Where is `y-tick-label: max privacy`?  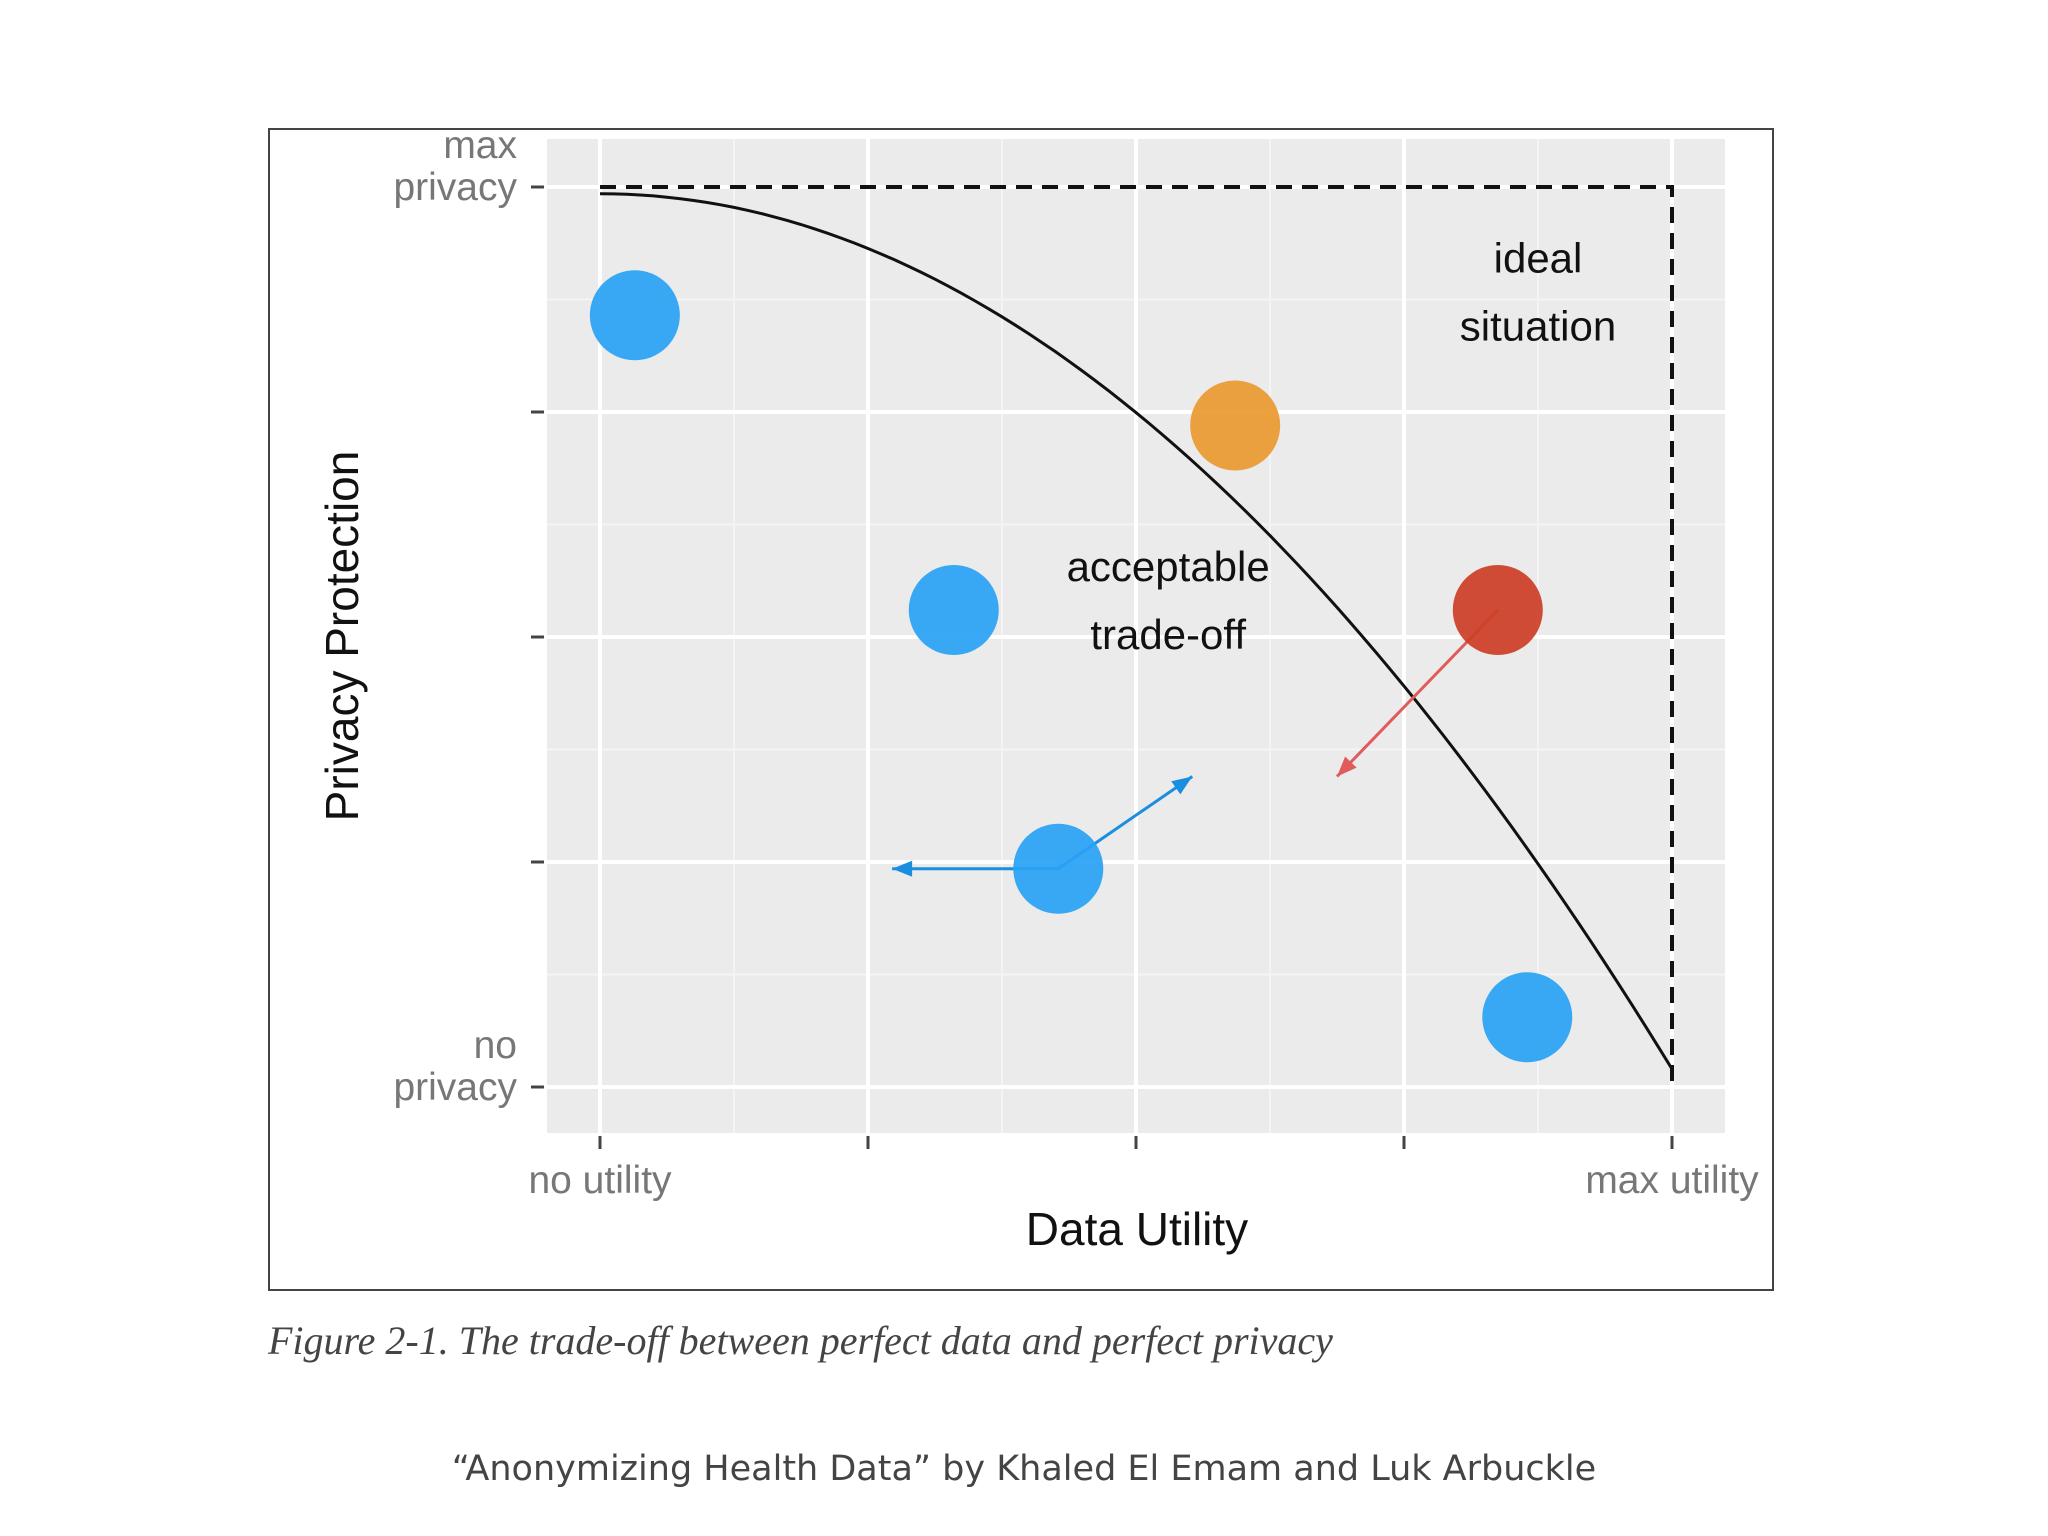 y-tick-label: max privacy is located at coordinates (455, 166).